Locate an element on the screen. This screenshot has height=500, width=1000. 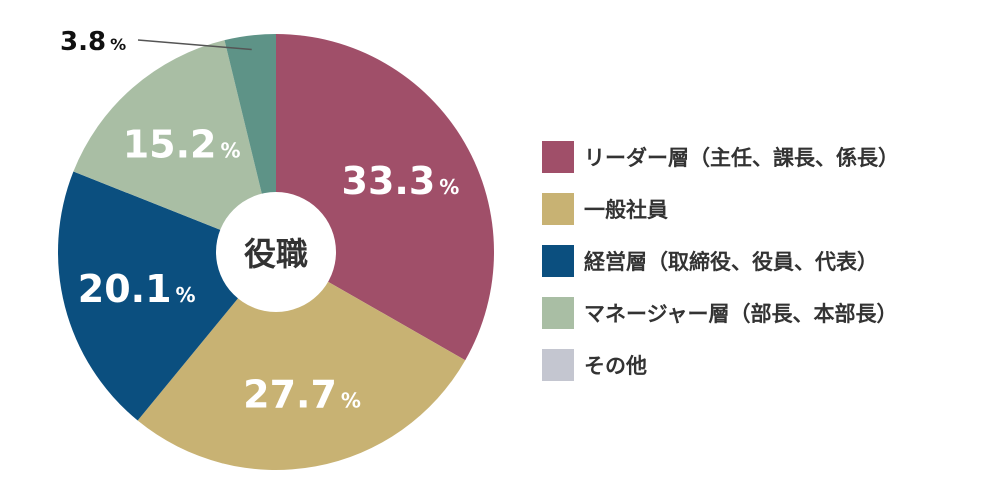
legend-label: 経営層（取締役、役員、代表） is located at coordinates (731, 262).